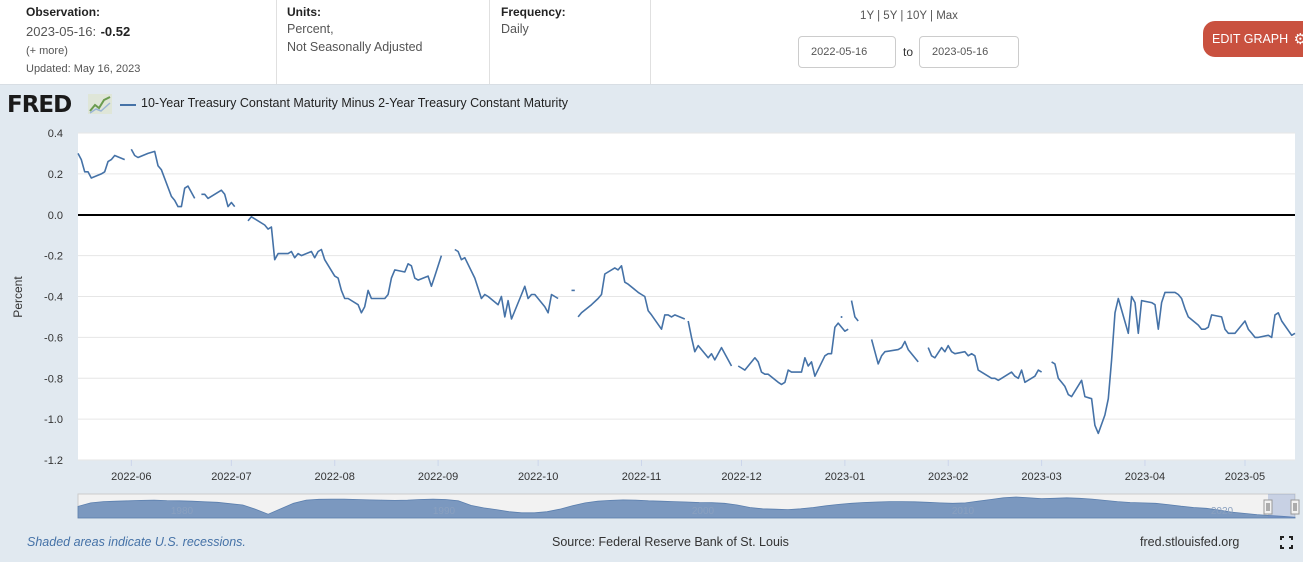 The image size is (1303, 562). What do you see at coordinates (39, 105) in the screenshot?
I see `fred-logo: FRED` at bounding box center [39, 105].